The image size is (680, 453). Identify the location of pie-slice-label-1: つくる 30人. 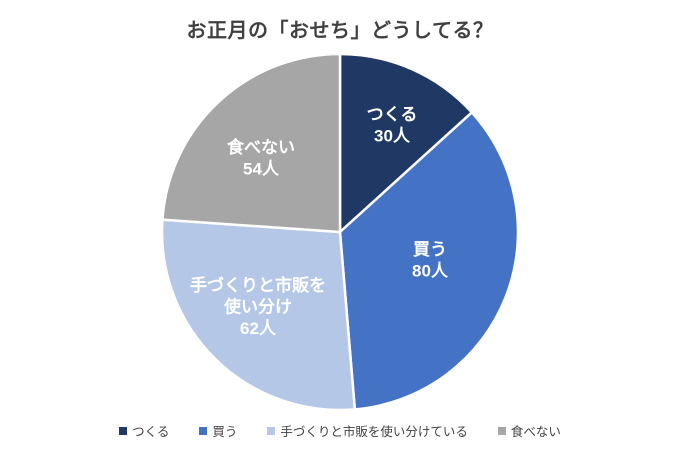
(392, 125).